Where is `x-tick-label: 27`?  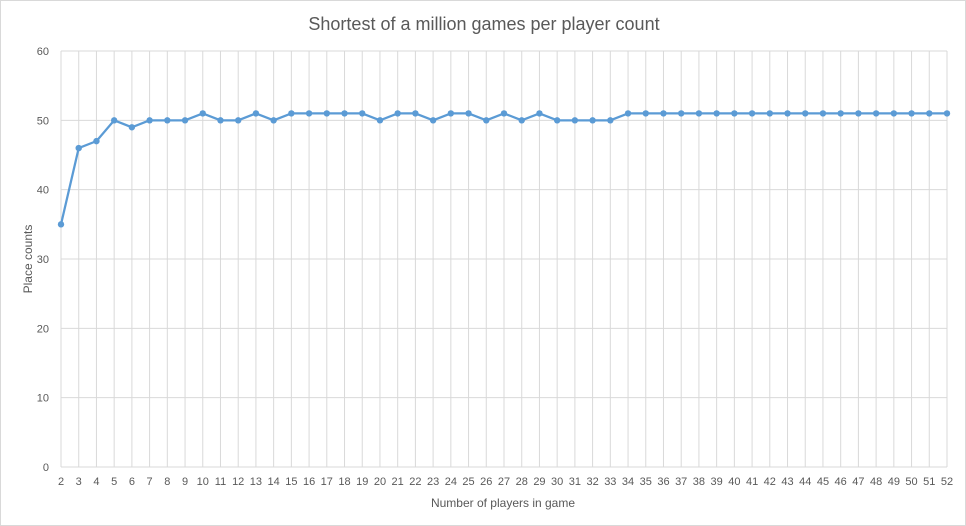
x-tick-label: 27 is located at coordinates (504, 482).